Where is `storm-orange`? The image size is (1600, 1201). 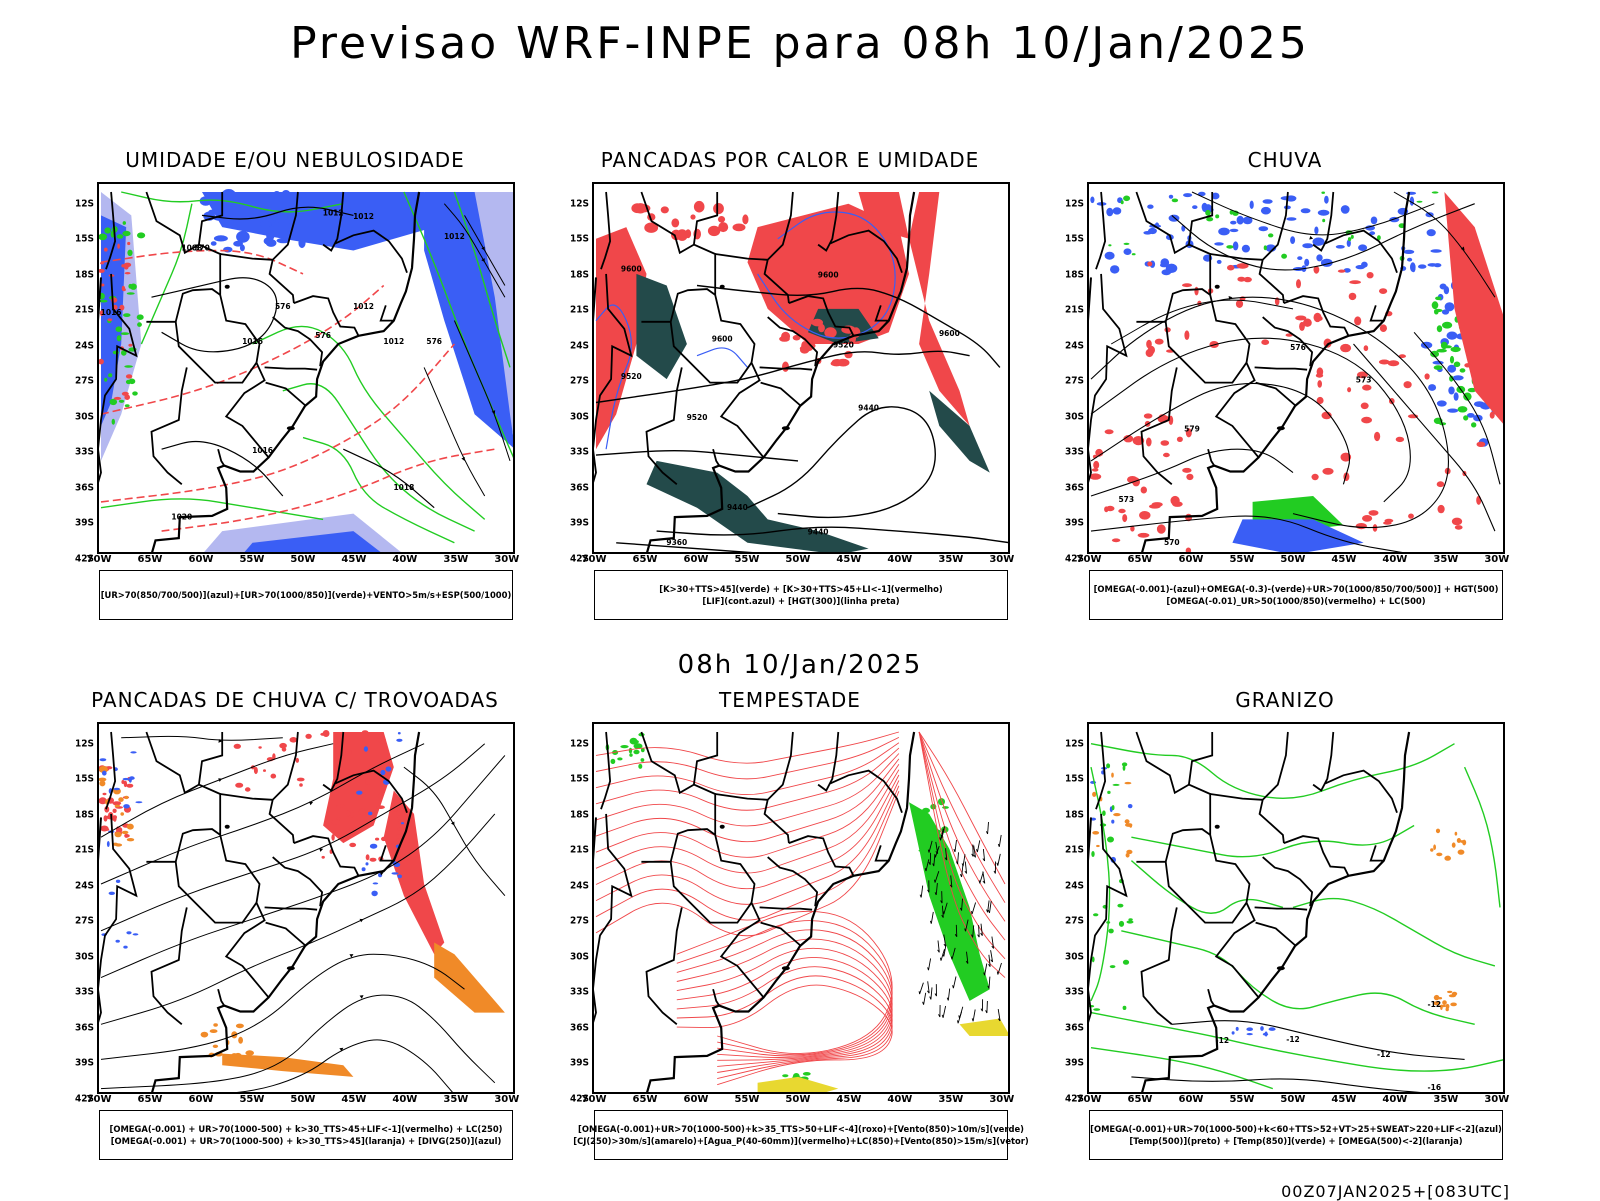
storm-orange is located at coordinates (288, 1065).